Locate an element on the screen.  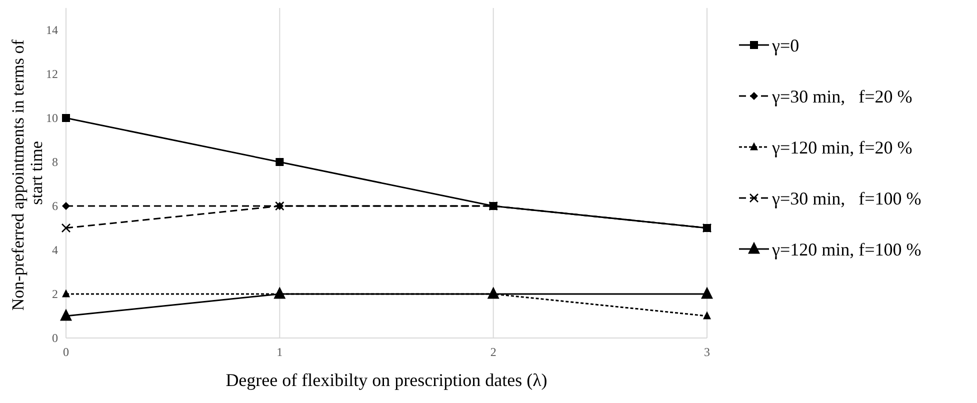
x-tick-label: 1 is located at coordinates (279, 352).